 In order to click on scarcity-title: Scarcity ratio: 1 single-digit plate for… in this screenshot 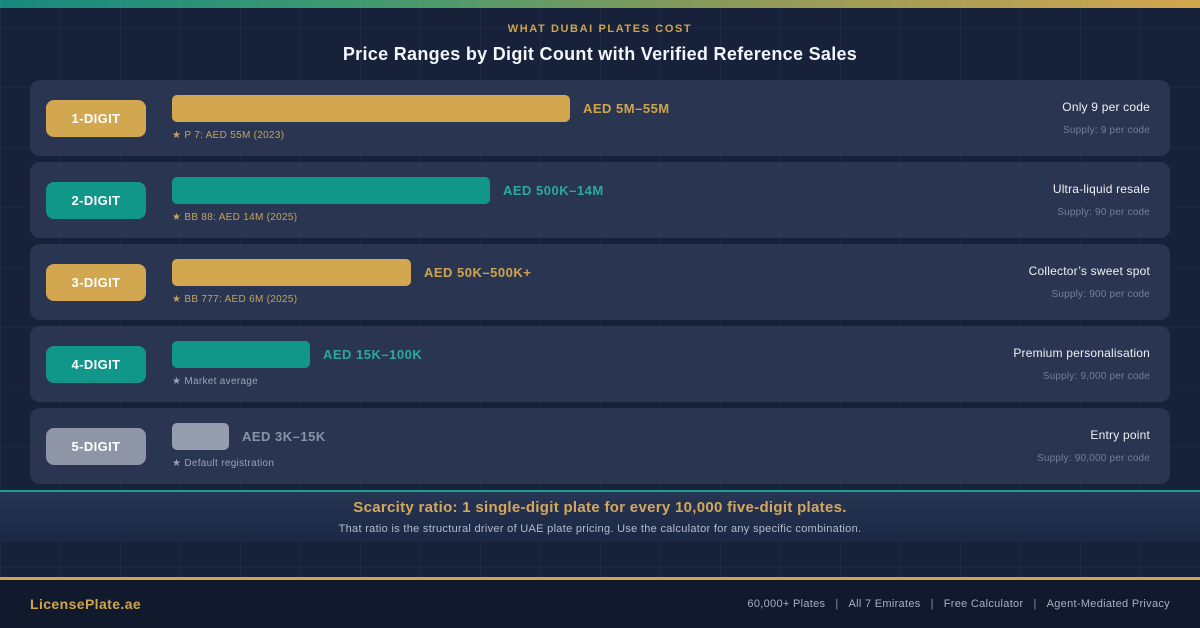, I will do `click(600, 507)`.